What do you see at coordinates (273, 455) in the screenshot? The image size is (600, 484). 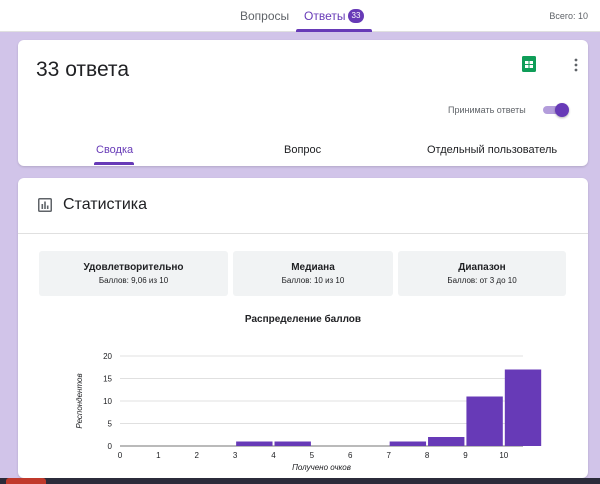 I see `x-tick-label: 4` at bounding box center [273, 455].